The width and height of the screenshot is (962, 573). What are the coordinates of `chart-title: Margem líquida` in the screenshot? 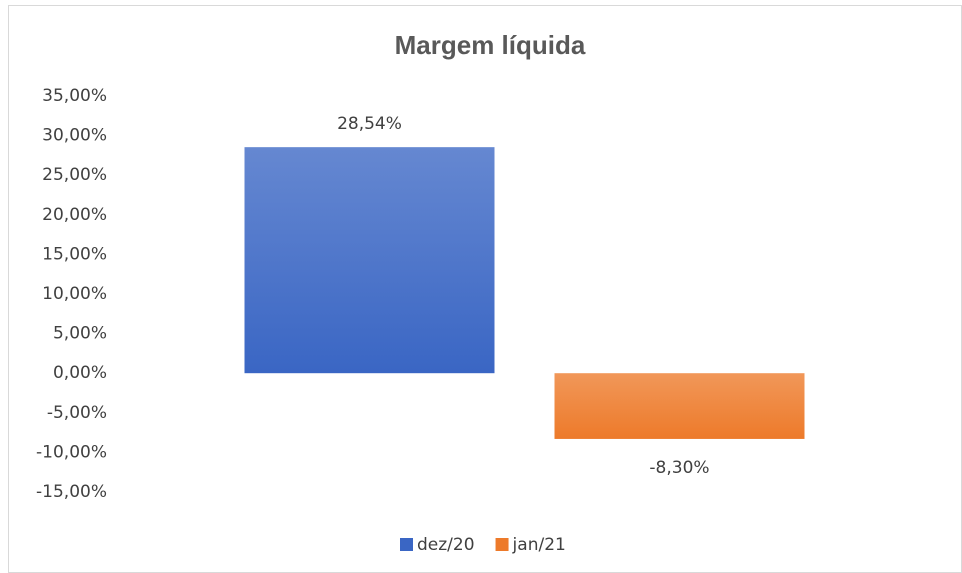 It's located at (490, 45).